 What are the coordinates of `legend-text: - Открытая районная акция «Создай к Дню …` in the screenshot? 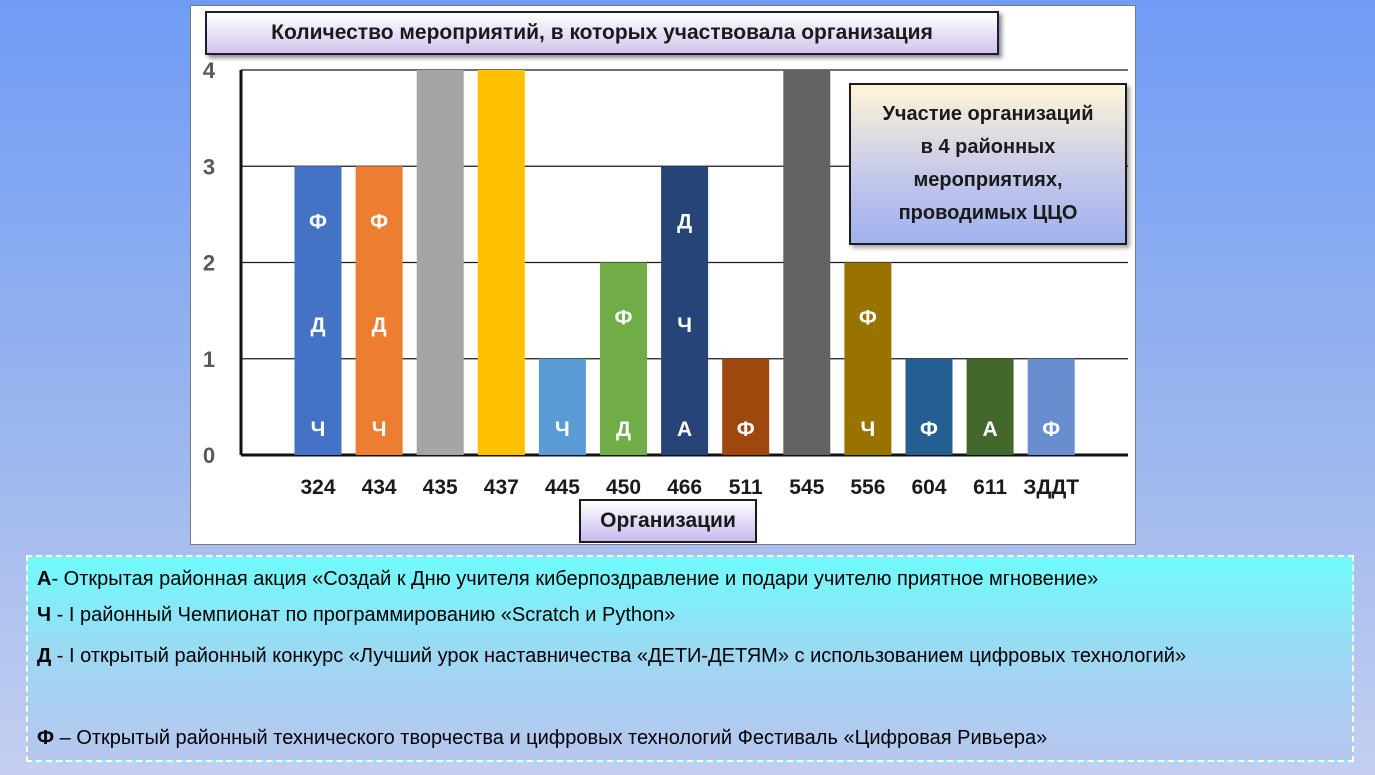 It's located at (575, 579).